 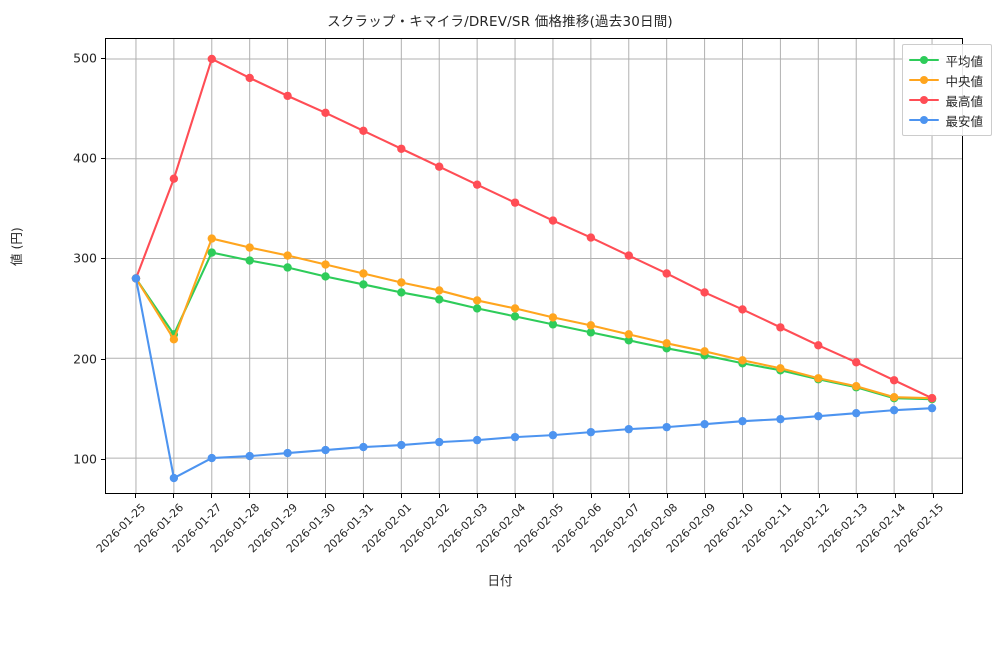 What do you see at coordinates (85, 359) in the screenshot?
I see `y-tick-label: 200` at bounding box center [85, 359].